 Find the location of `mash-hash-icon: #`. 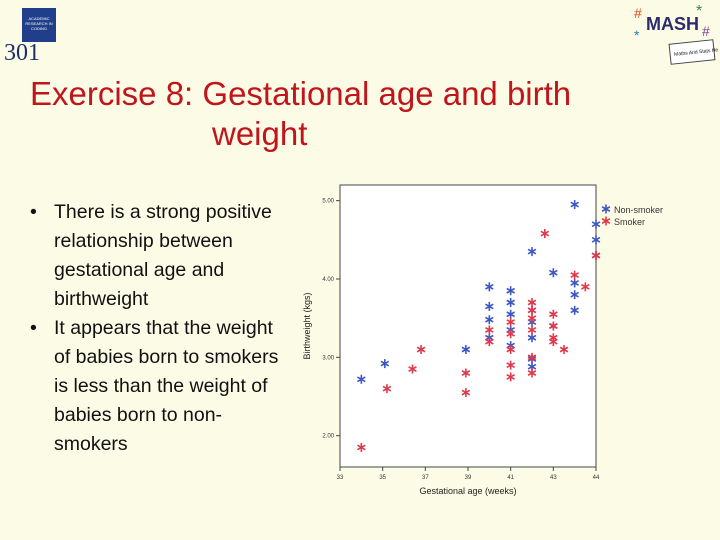

mash-hash-icon: # is located at coordinates (638, 13).